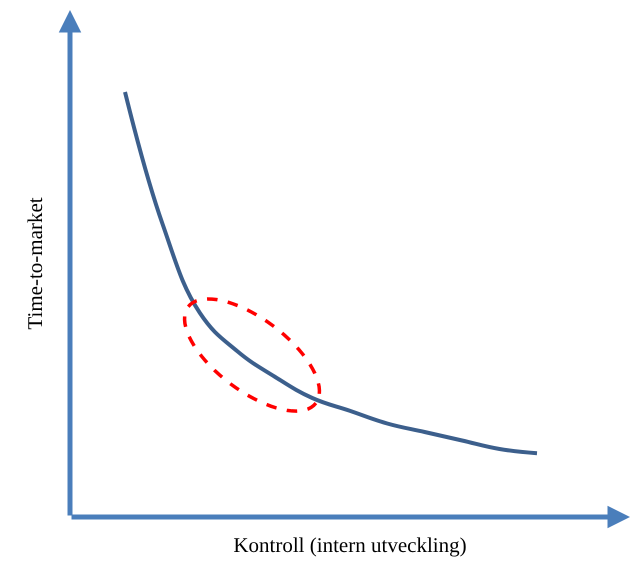 This screenshot has width=638, height=581. Describe the element at coordinates (35, 263) in the screenshot. I see `y-axis-title: Time-to-market` at that location.